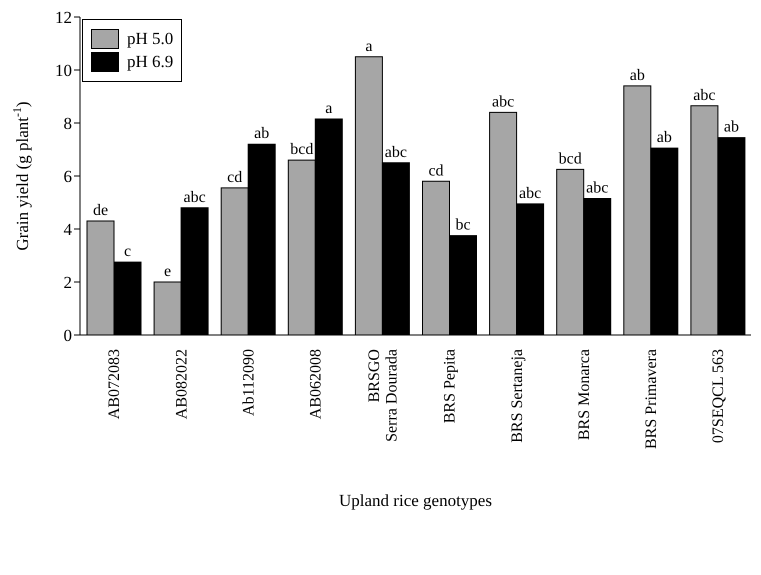  Describe the element at coordinates (249, 382) in the screenshot. I see `x-tick-label: Ab112090` at that location.